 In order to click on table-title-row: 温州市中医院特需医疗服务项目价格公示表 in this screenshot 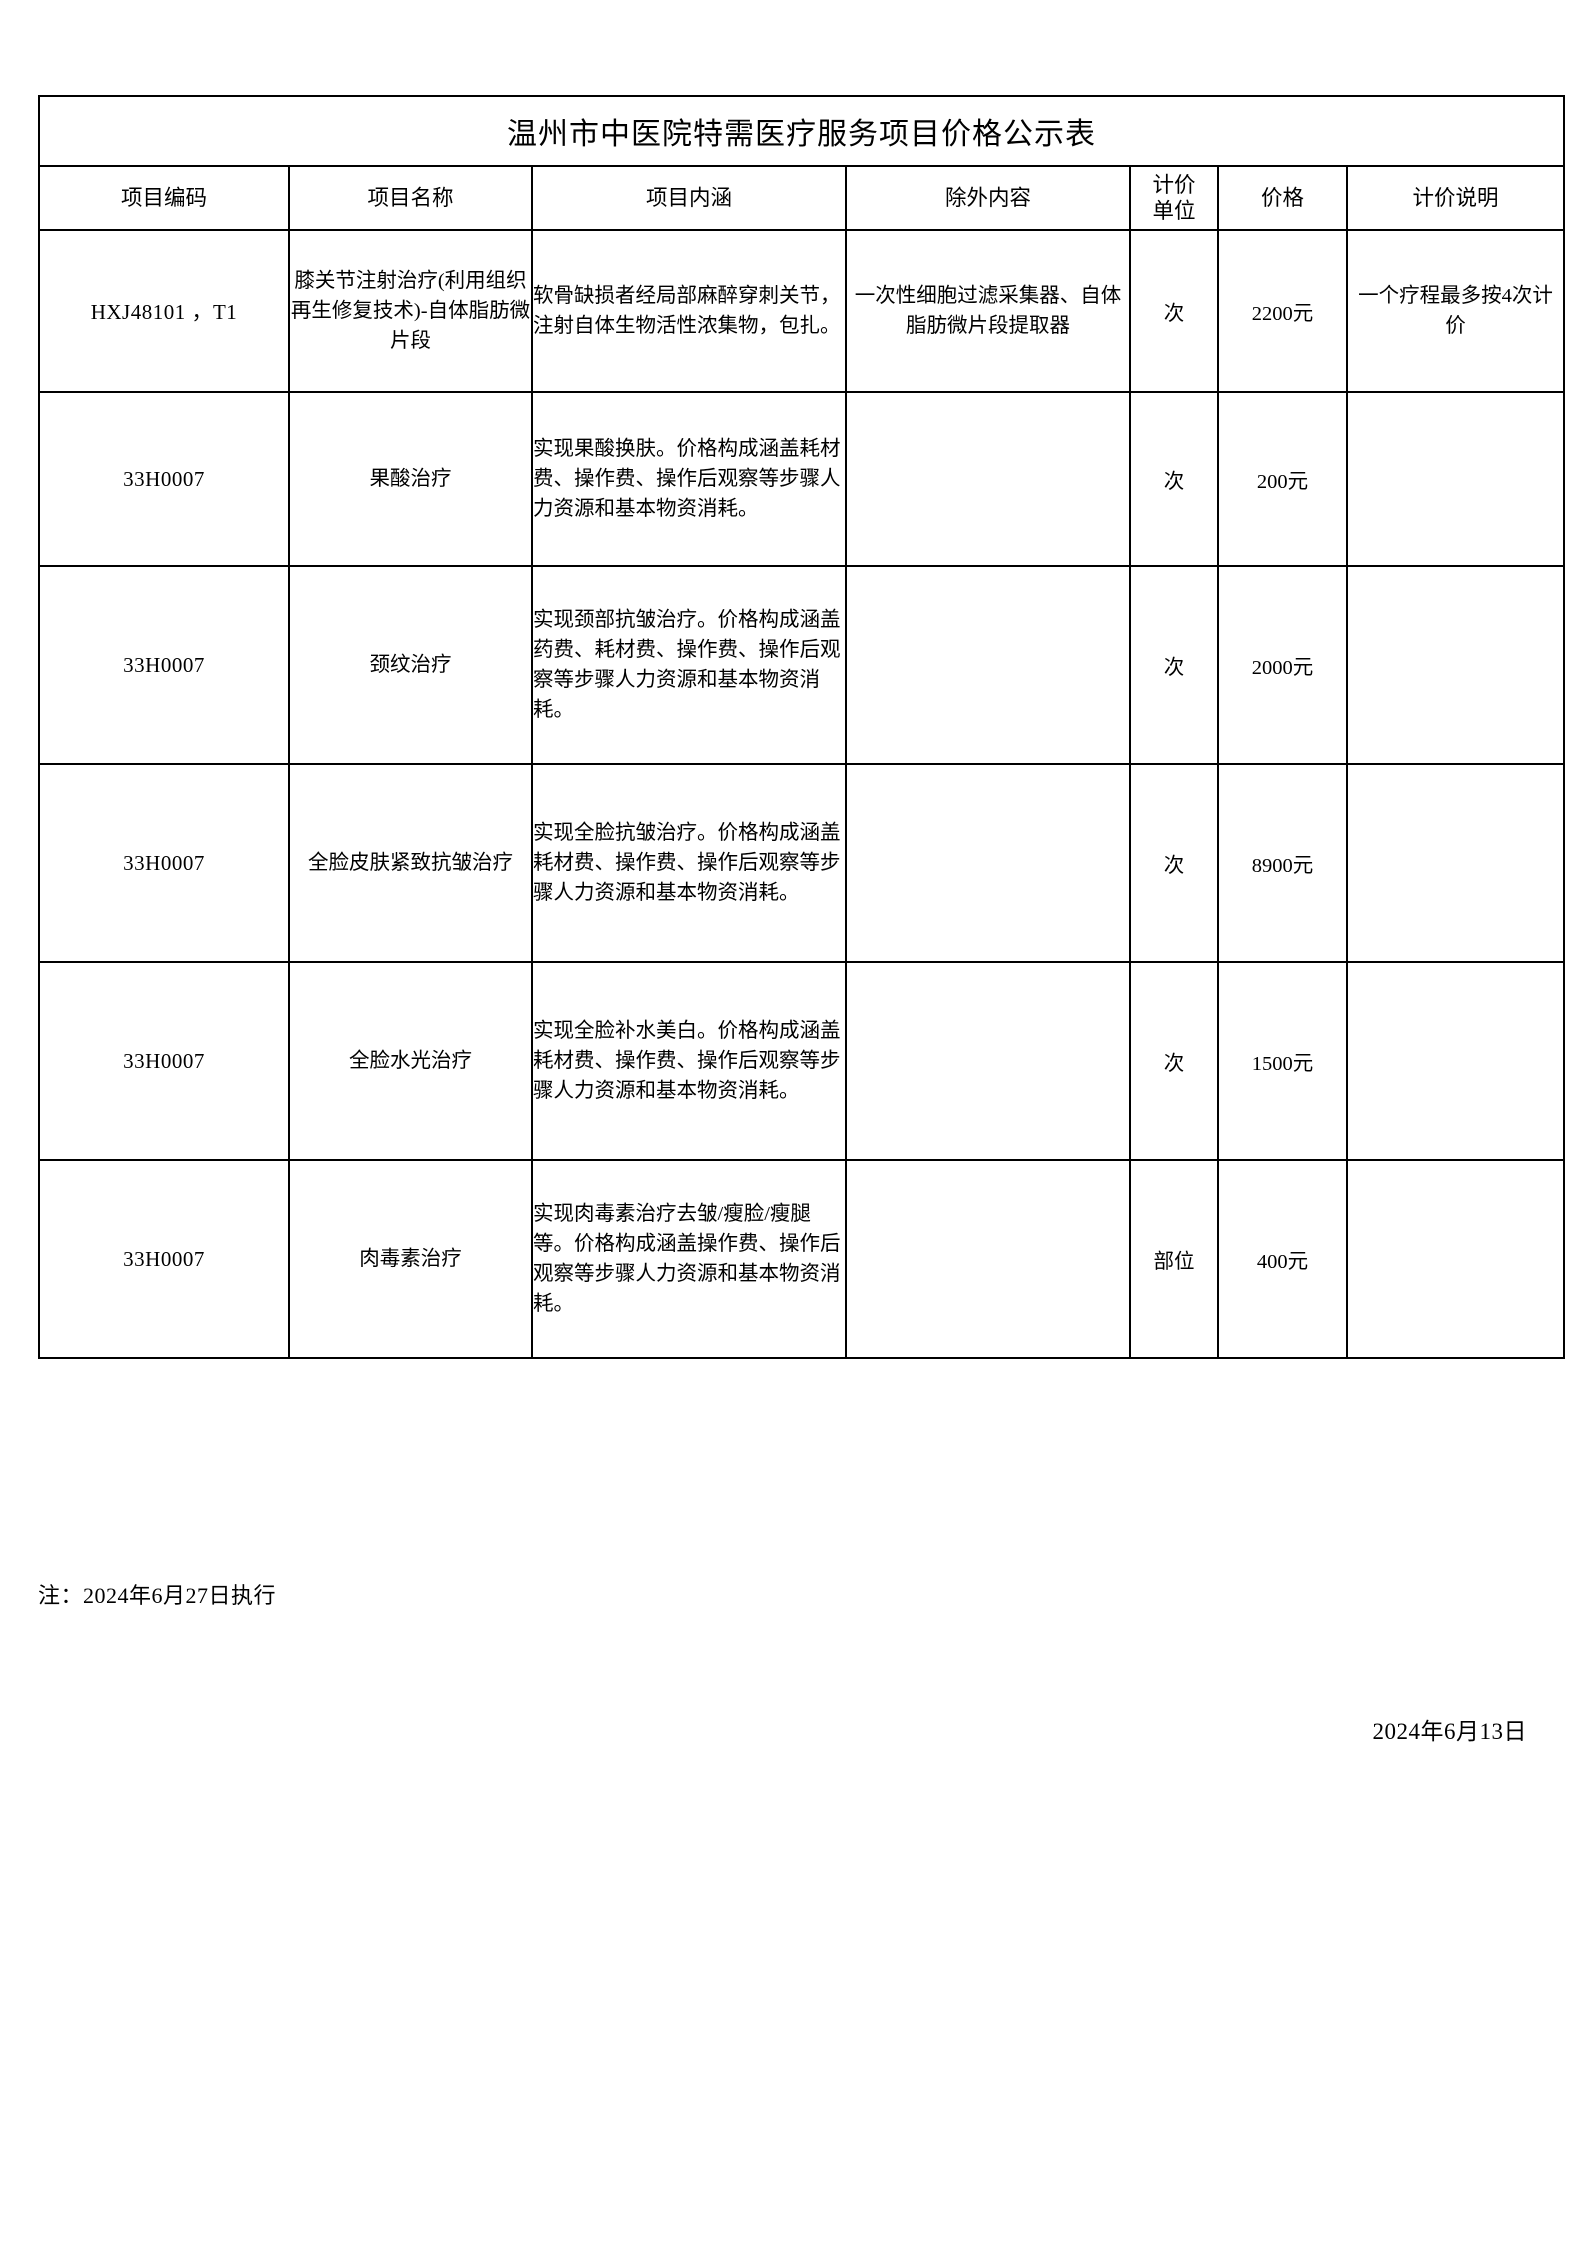, I will do `click(801, 131)`.